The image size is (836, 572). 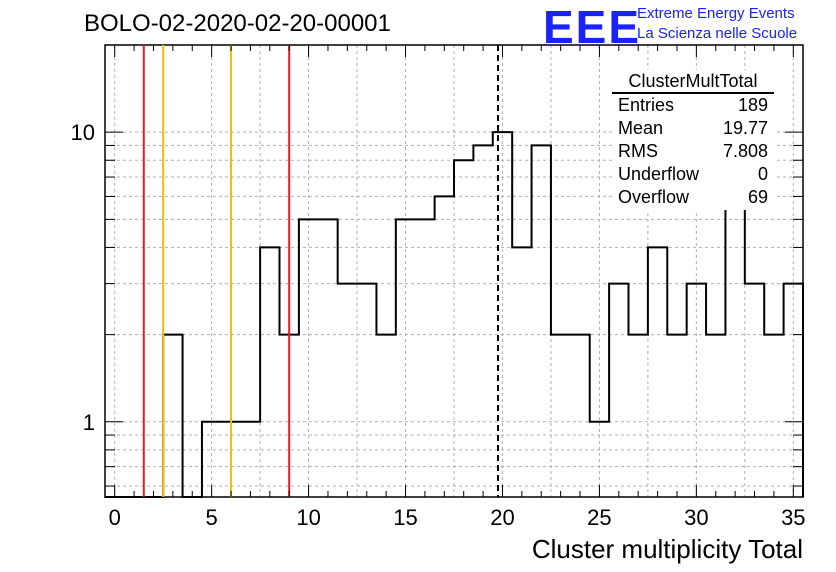 I want to click on x-tick-label: 30, so click(x=696, y=517).